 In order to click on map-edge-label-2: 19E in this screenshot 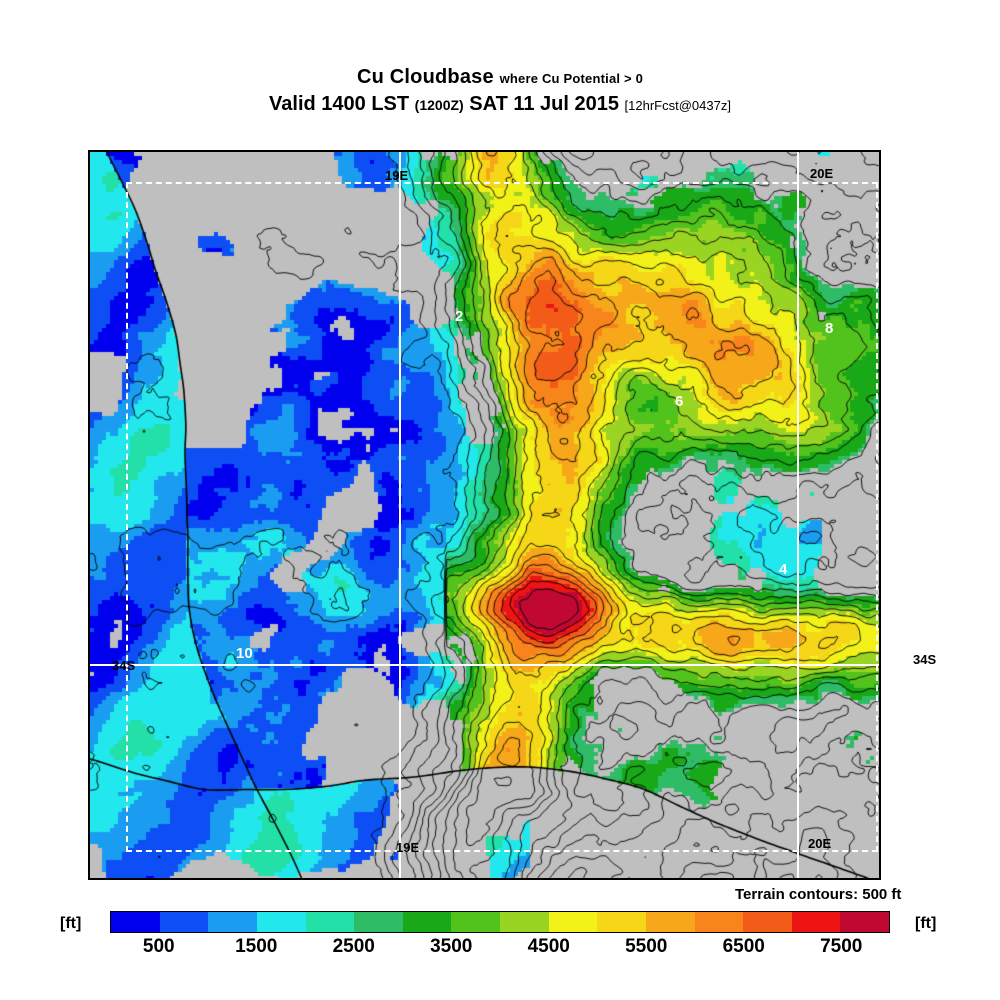, I will do `click(408, 847)`.